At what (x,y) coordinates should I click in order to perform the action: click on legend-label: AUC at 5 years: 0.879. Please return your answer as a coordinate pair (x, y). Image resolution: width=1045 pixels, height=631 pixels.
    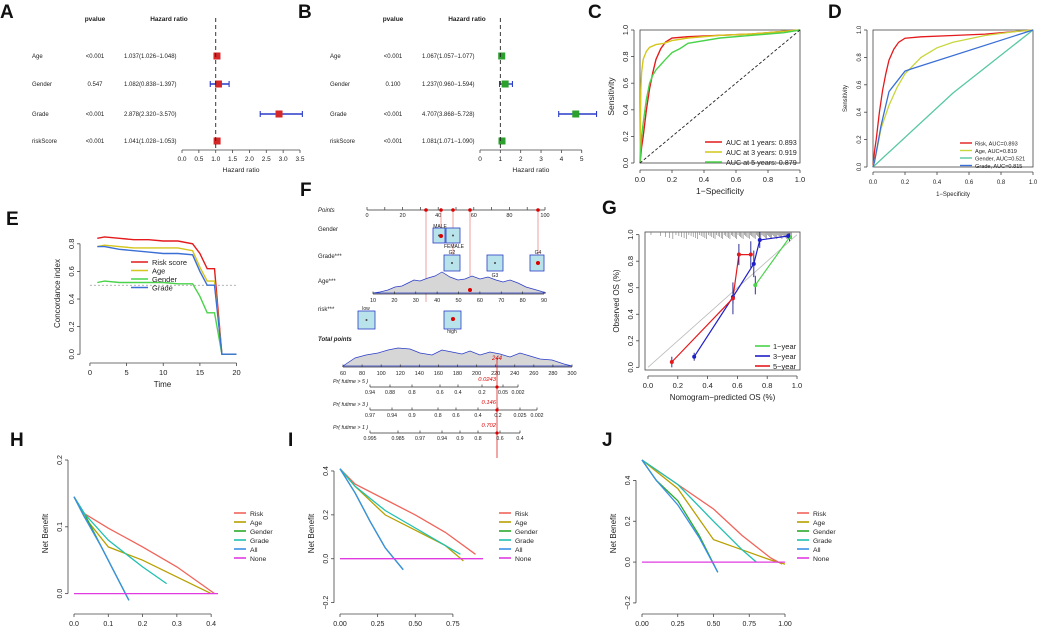
    Looking at the image, I should click on (761, 162).